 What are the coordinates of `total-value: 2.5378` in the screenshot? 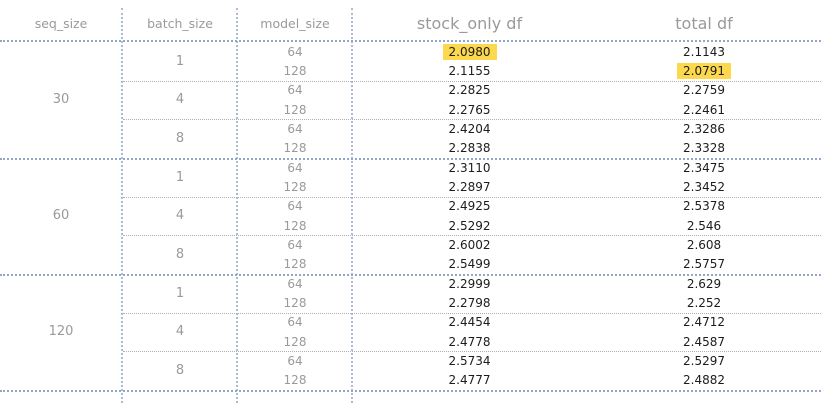 It's located at (704, 206).